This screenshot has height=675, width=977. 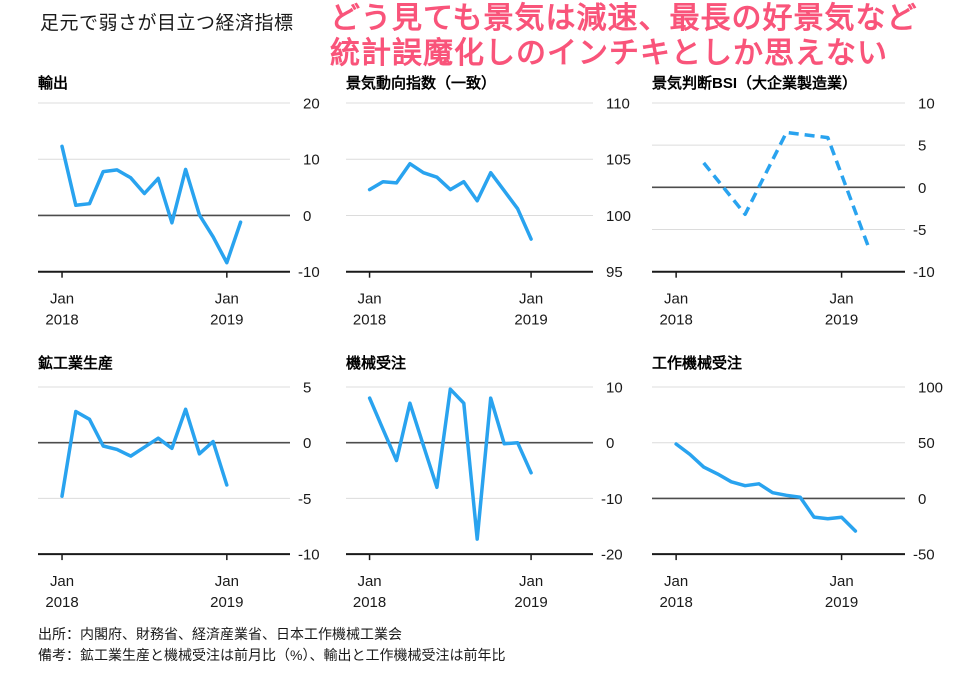 I want to click on svg-text: -20, so click(x=612, y=554).